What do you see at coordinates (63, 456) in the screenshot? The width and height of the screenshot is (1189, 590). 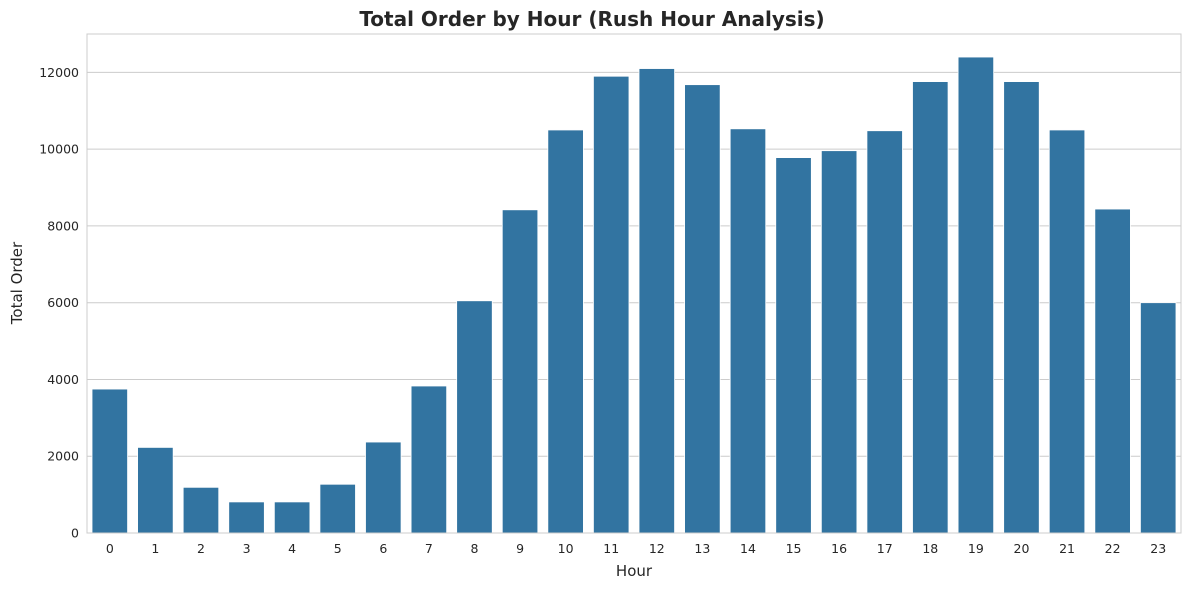 I see `y-tick-label: 2000` at bounding box center [63, 456].